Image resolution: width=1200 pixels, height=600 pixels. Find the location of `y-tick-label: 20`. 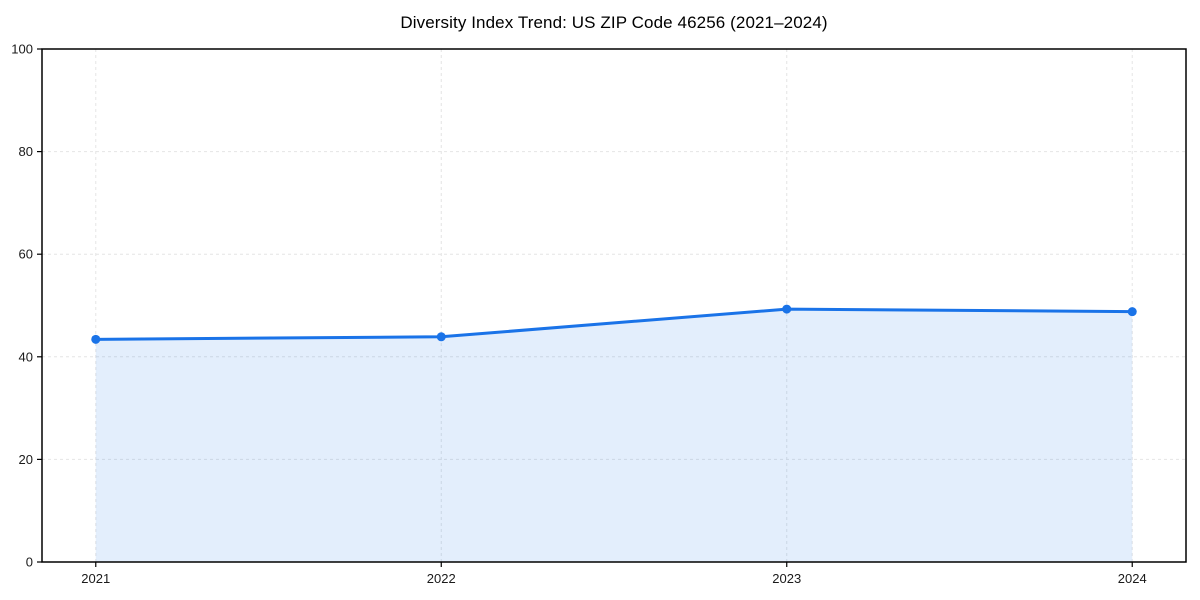

y-tick-label: 20 is located at coordinates (26, 459).